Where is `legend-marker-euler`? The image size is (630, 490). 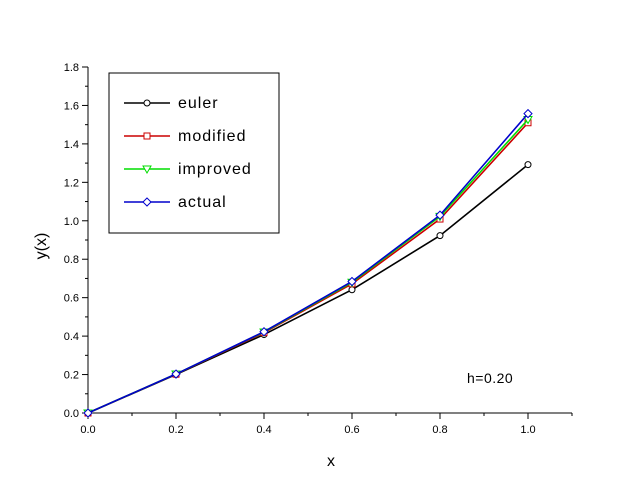 legend-marker-euler is located at coordinates (147, 103).